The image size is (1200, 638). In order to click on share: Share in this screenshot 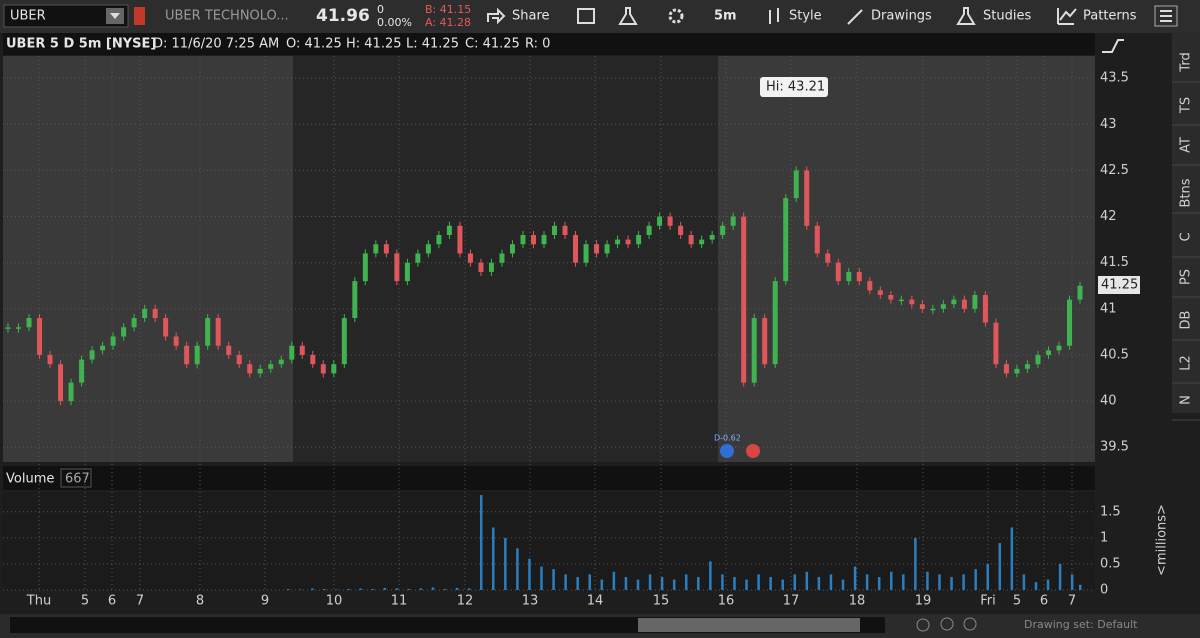, I will do `click(531, 16)`.